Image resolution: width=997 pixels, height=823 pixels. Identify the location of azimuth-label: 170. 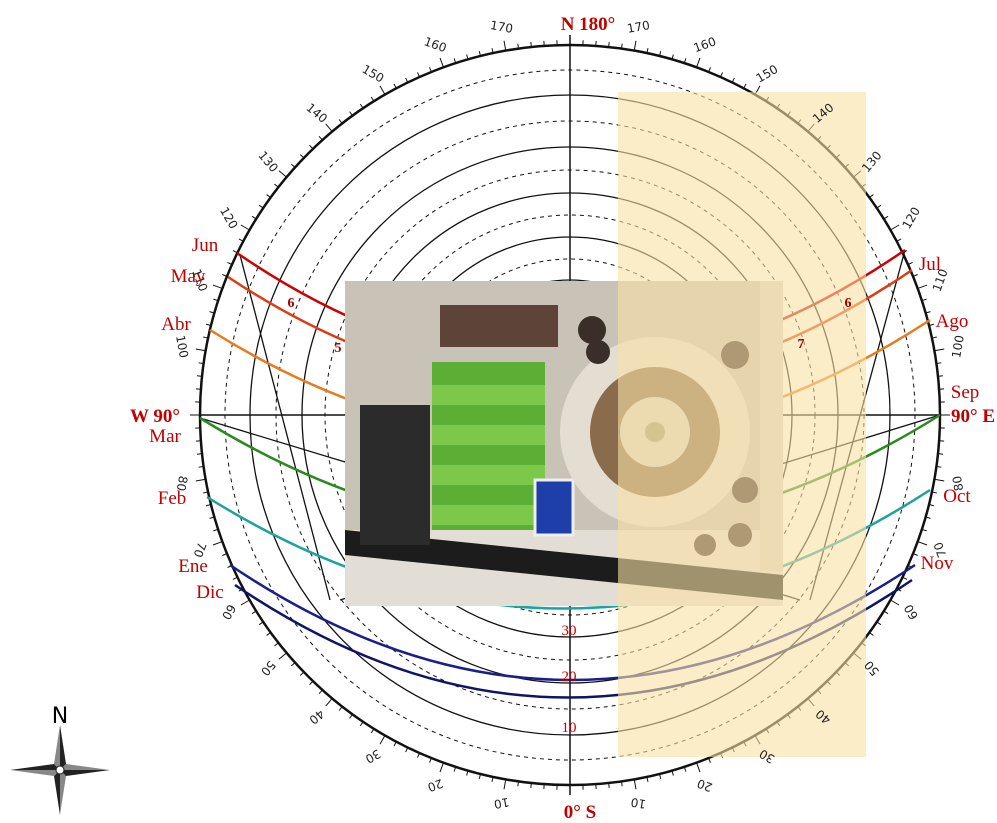
(638, 27).